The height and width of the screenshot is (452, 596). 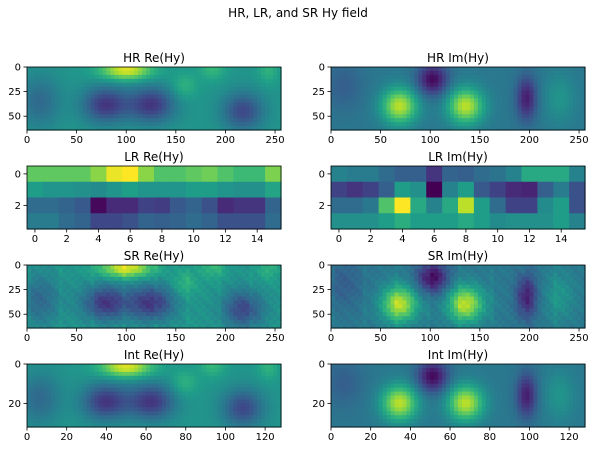 I want to click on panel-title: HR Im(Hy), so click(x=458, y=58).